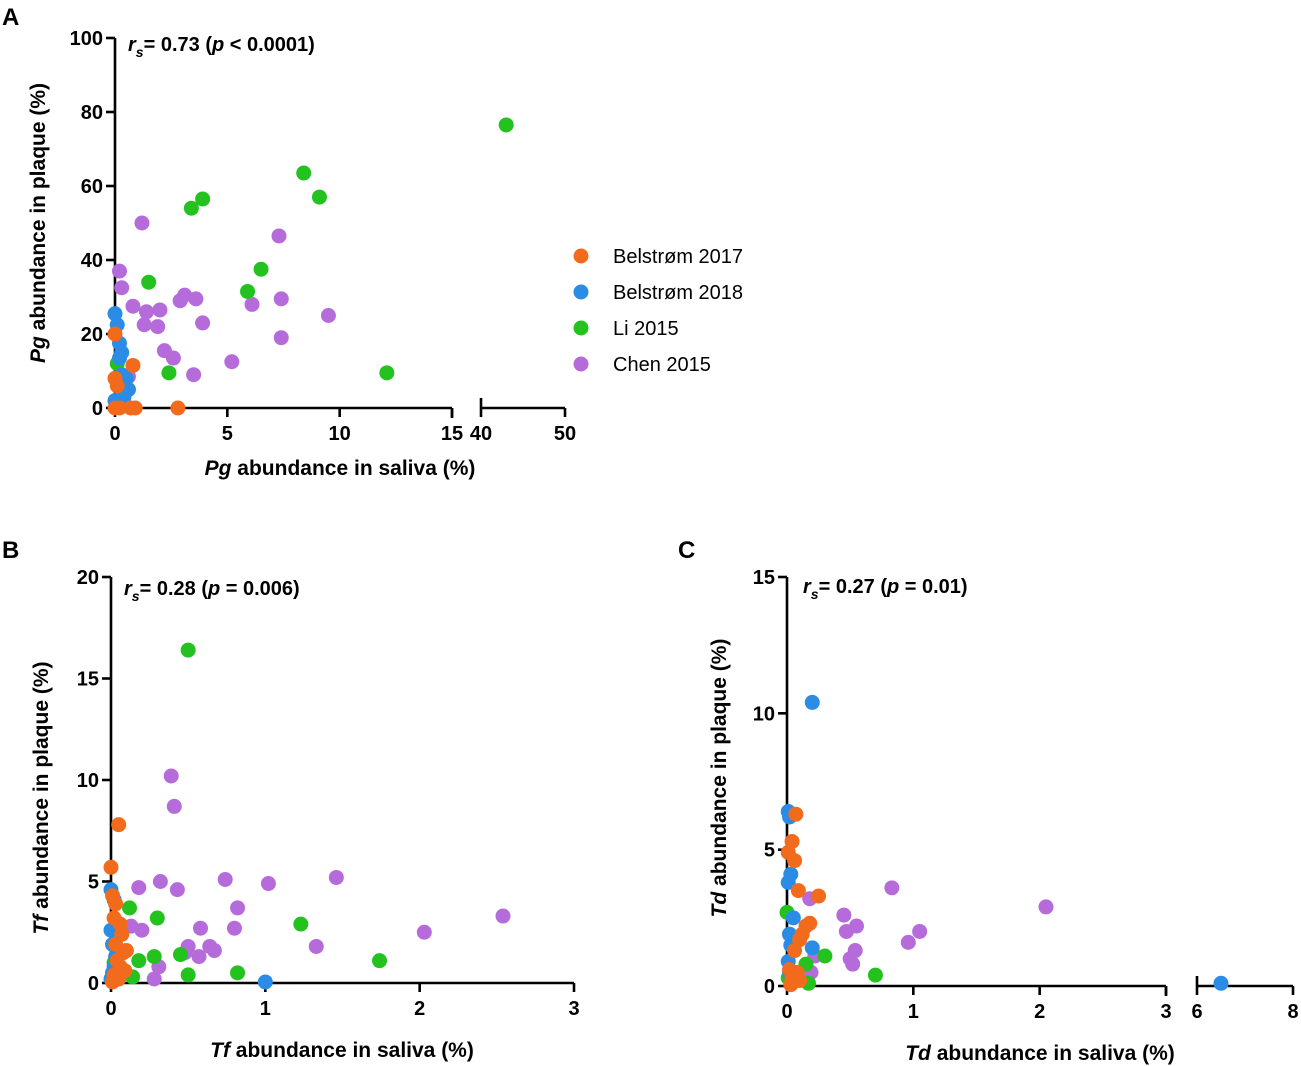 The height and width of the screenshot is (1066, 1301). I want to click on legend-label: Belstrøm 2017, so click(678, 257).